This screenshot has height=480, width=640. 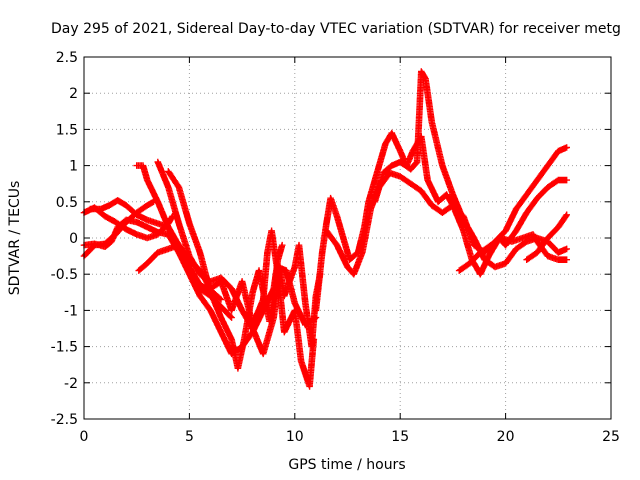 What do you see at coordinates (189, 437) in the screenshot?
I see `x-tick-label: 5` at bounding box center [189, 437].